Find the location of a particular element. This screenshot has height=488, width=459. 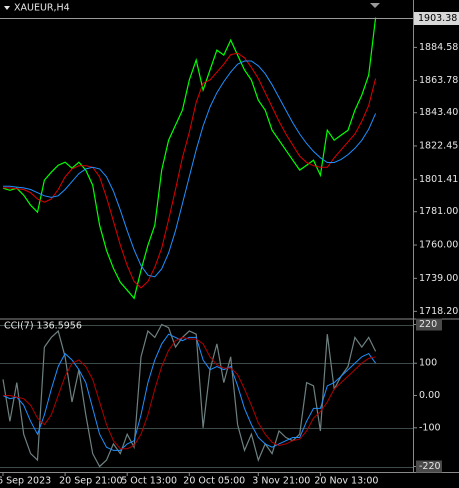

x-tick-label: 20 Nov 13:00 is located at coordinates (346, 481).